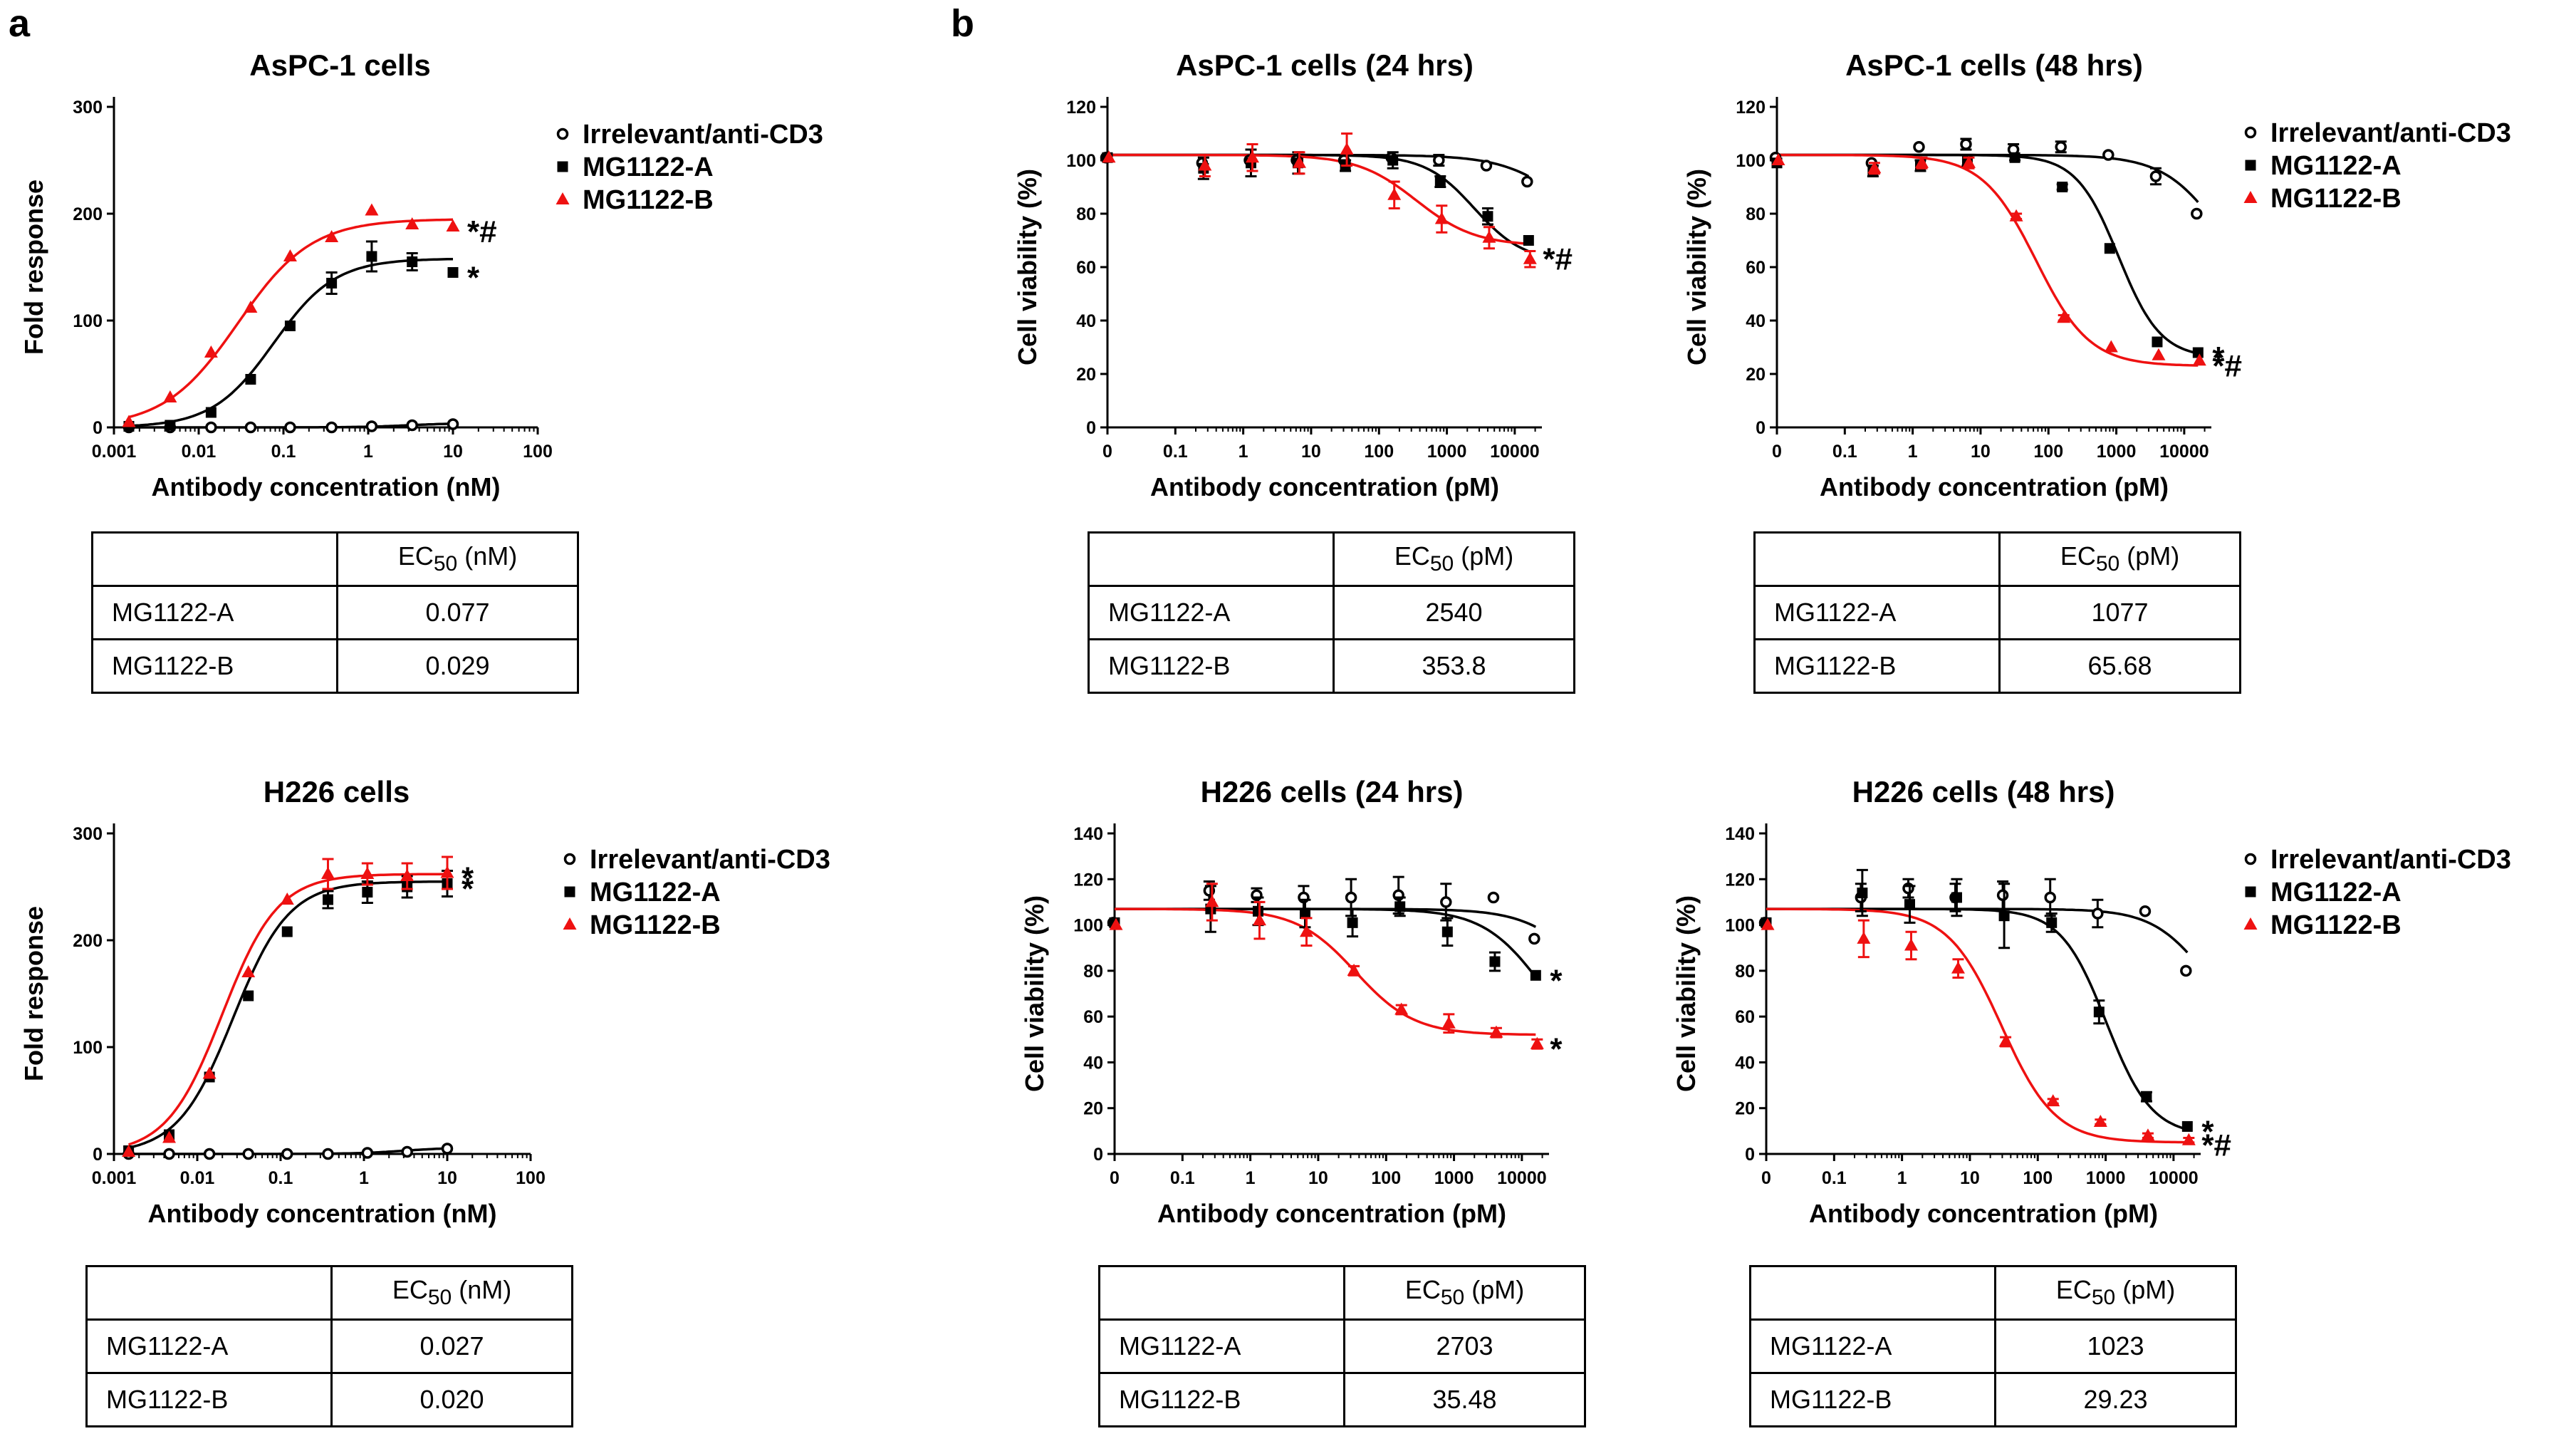 The image size is (2576, 1441). Describe the element at coordinates (1454, 559) in the screenshot. I see `ec50-header: EC50 (pM)` at that location.